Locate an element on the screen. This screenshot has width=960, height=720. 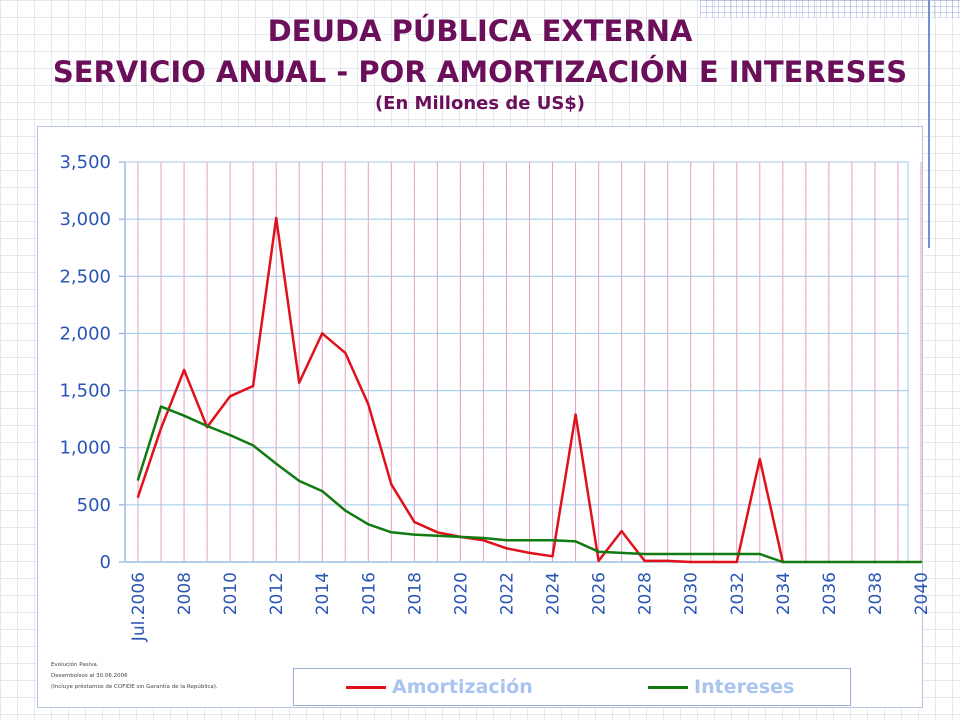
x-tick-label: 2016 is located at coordinates (369, 593).